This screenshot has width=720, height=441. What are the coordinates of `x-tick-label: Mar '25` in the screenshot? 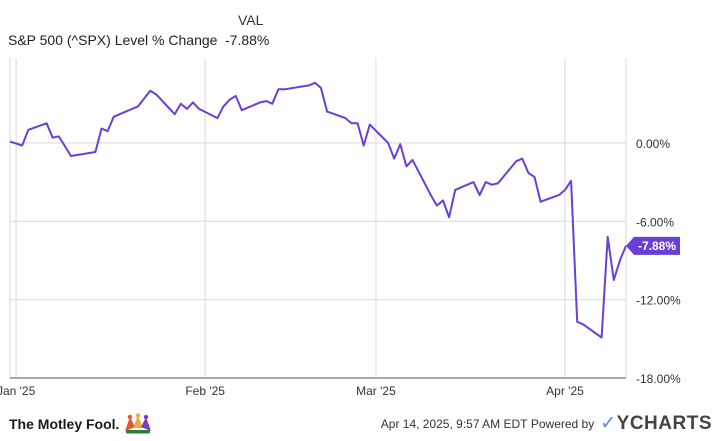 It's located at (376, 391).